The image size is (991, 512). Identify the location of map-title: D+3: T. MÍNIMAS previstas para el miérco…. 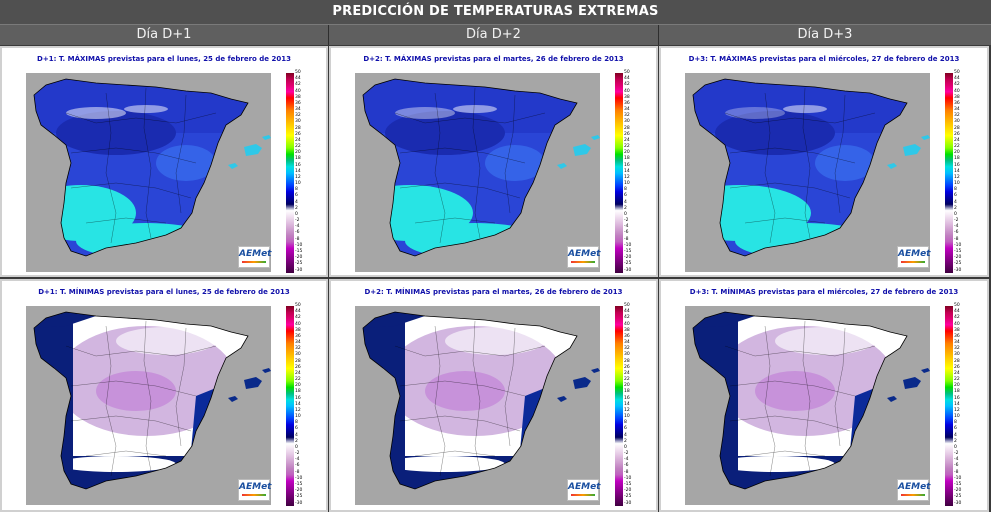
(824, 292).